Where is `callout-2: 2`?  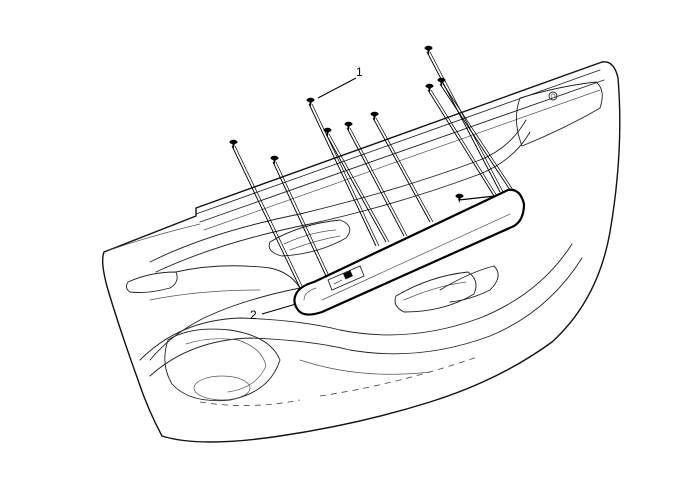 callout-2: 2 is located at coordinates (273, 312).